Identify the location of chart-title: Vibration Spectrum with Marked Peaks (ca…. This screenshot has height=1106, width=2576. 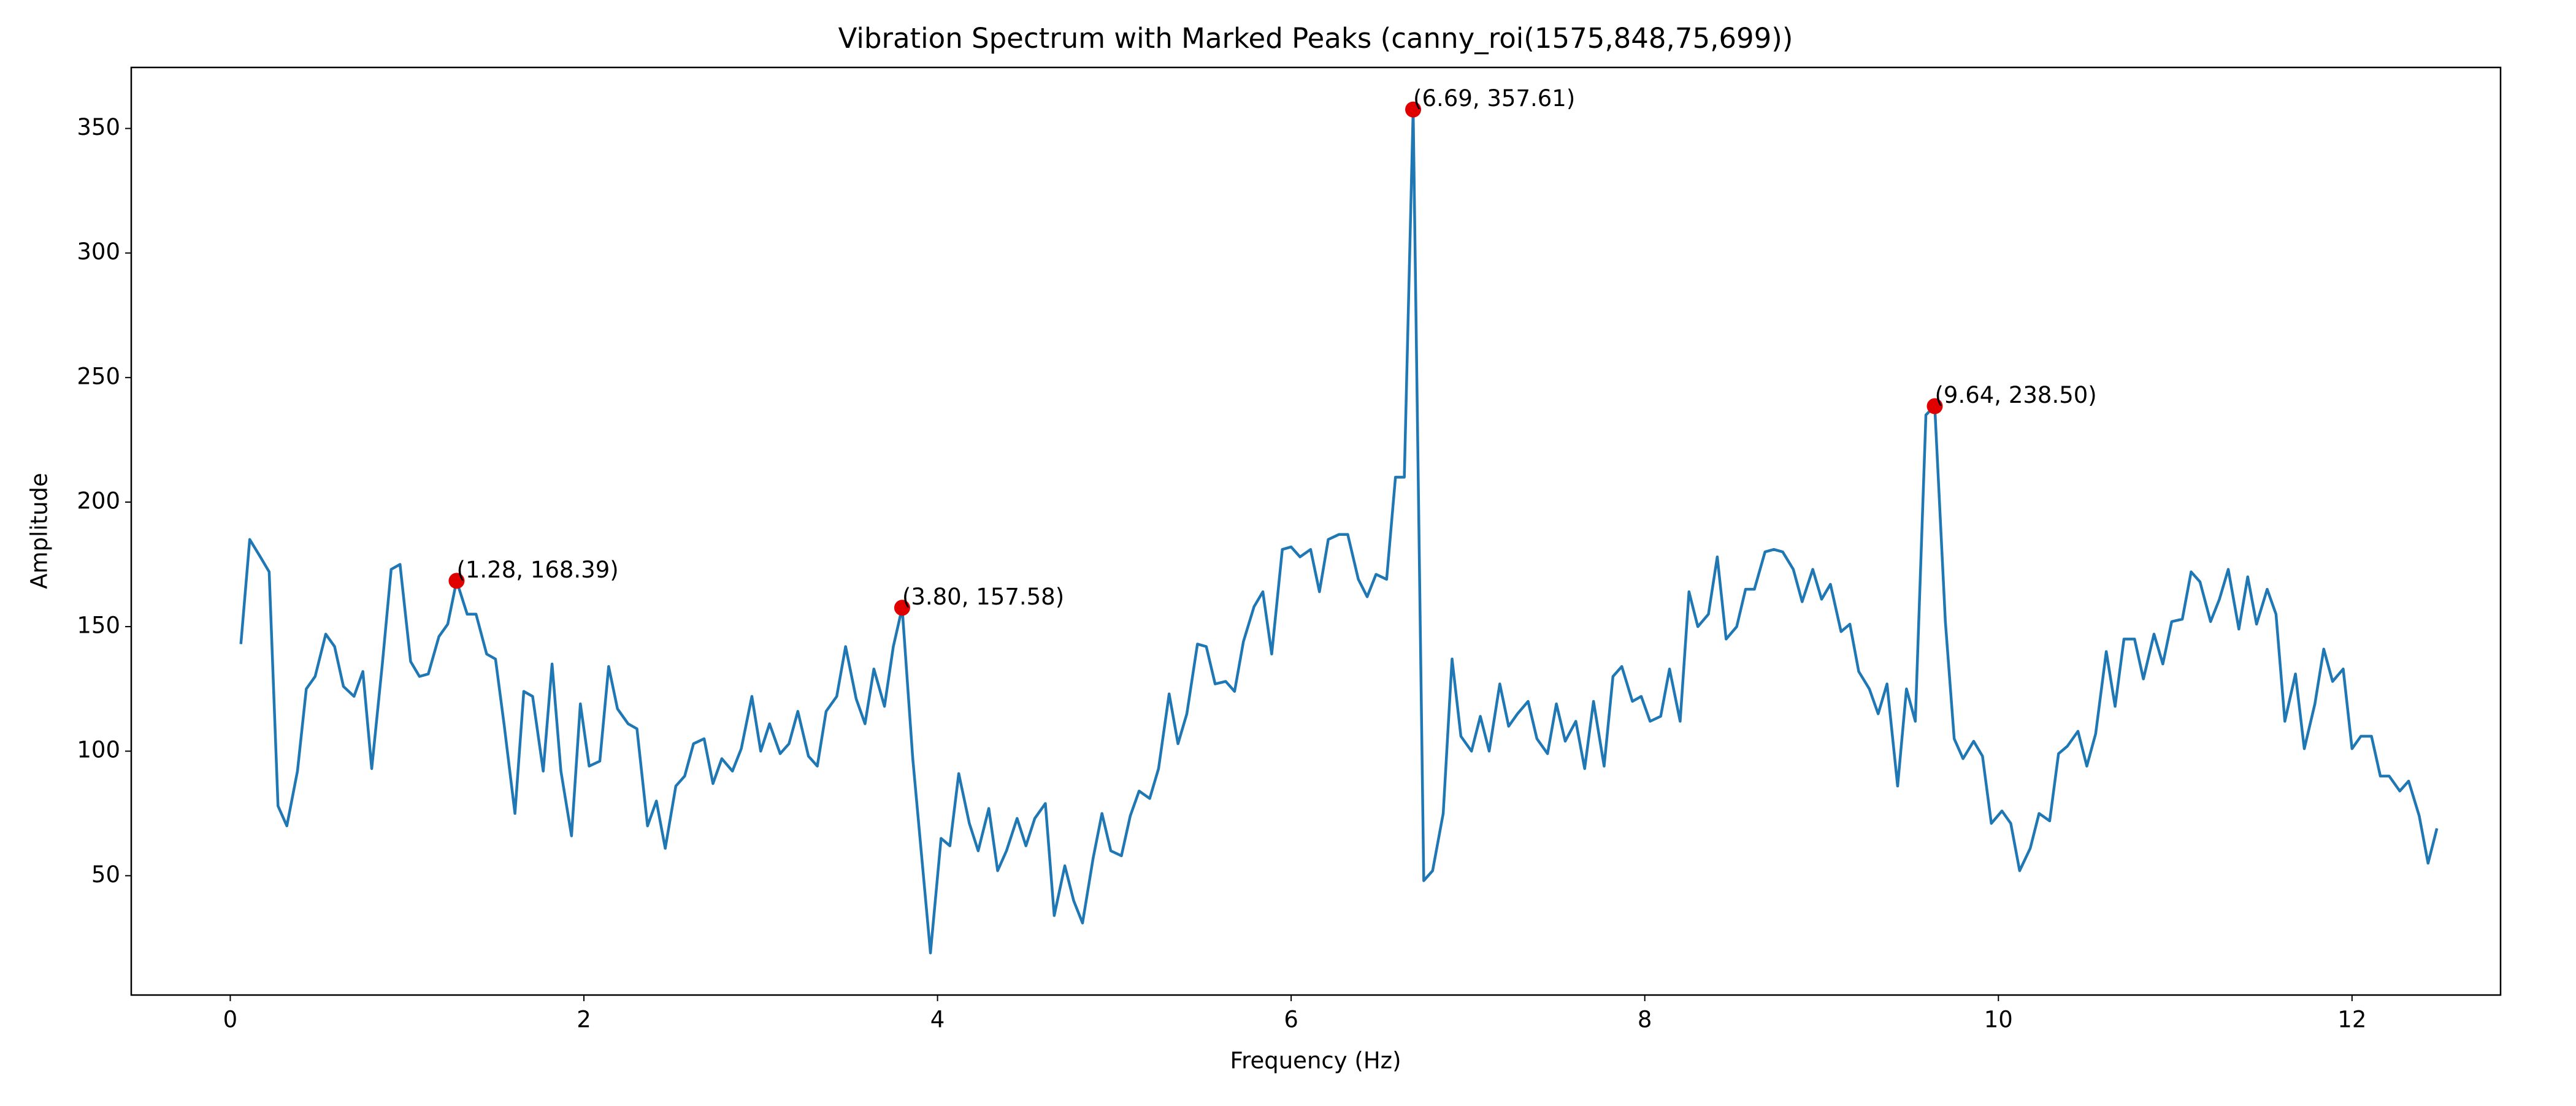
(1315, 38).